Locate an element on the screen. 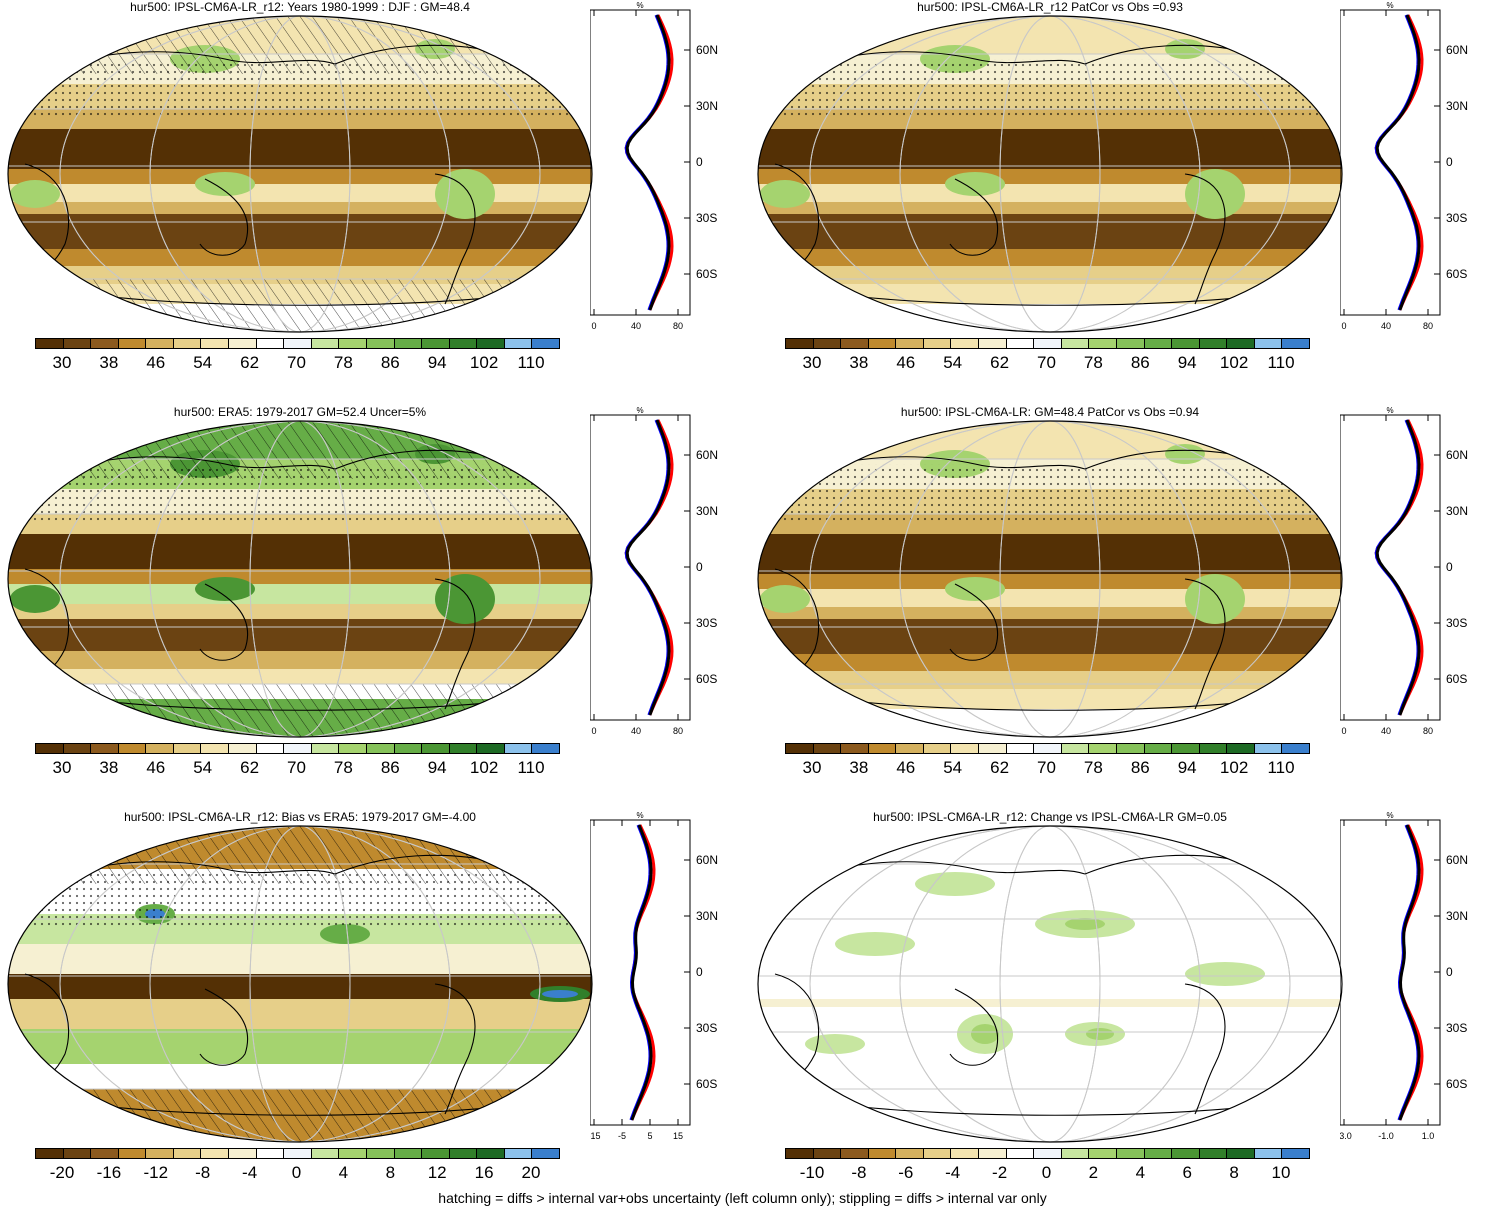 The height and width of the screenshot is (1212, 1485). colorbar-labels: -10 -8 -6 -4 -2 0 2 4 6 8 10 is located at coordinates (1046, 1173).